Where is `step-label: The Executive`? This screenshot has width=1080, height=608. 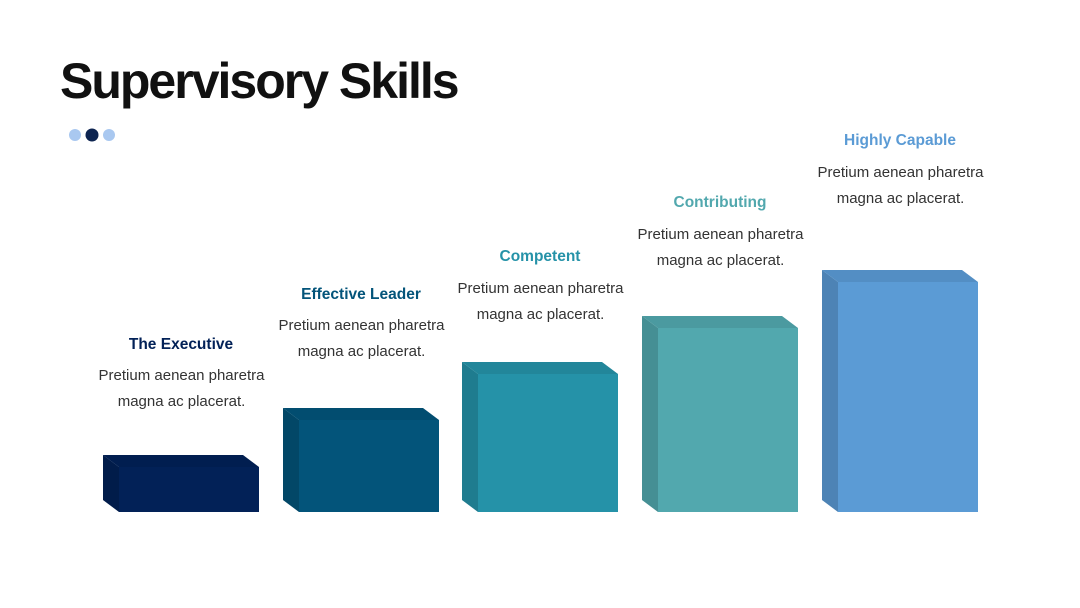
step-label: The Executive is located at coordinates (181, 344).